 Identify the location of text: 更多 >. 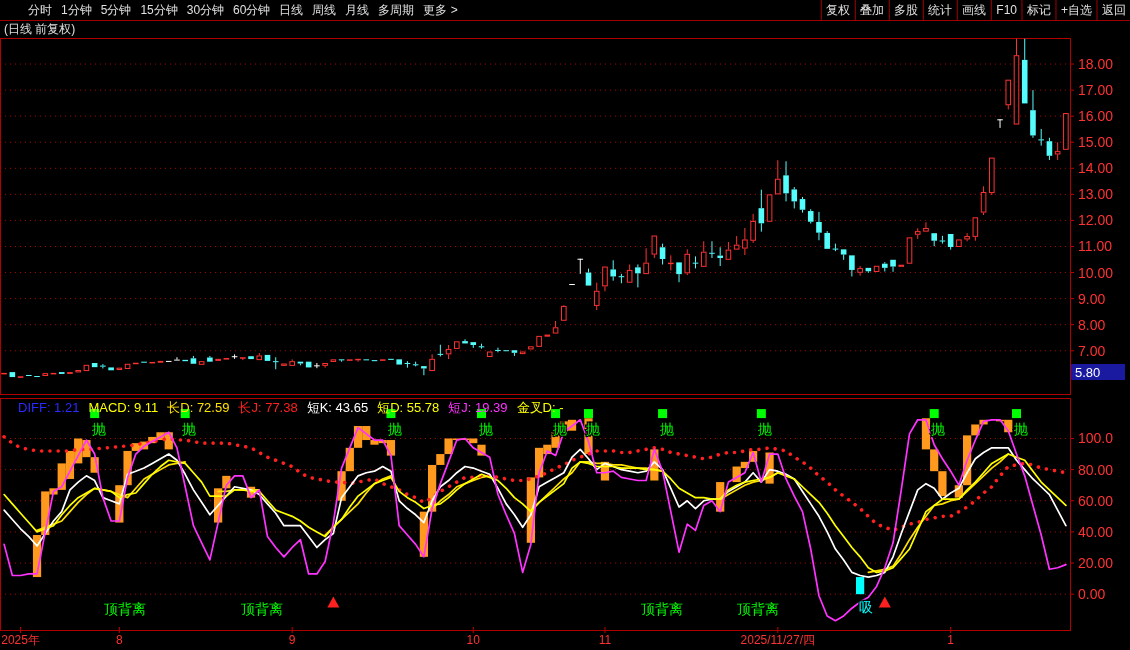
(440, 10).